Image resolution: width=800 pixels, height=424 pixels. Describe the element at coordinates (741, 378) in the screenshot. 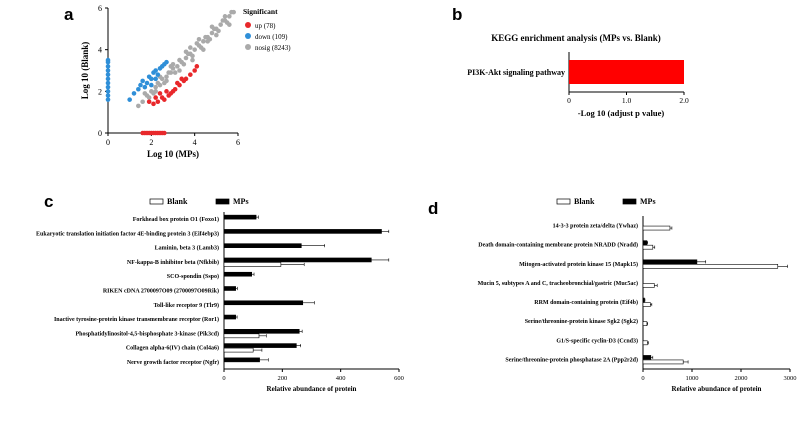

I see `x-tick-label: 2000` at that location.